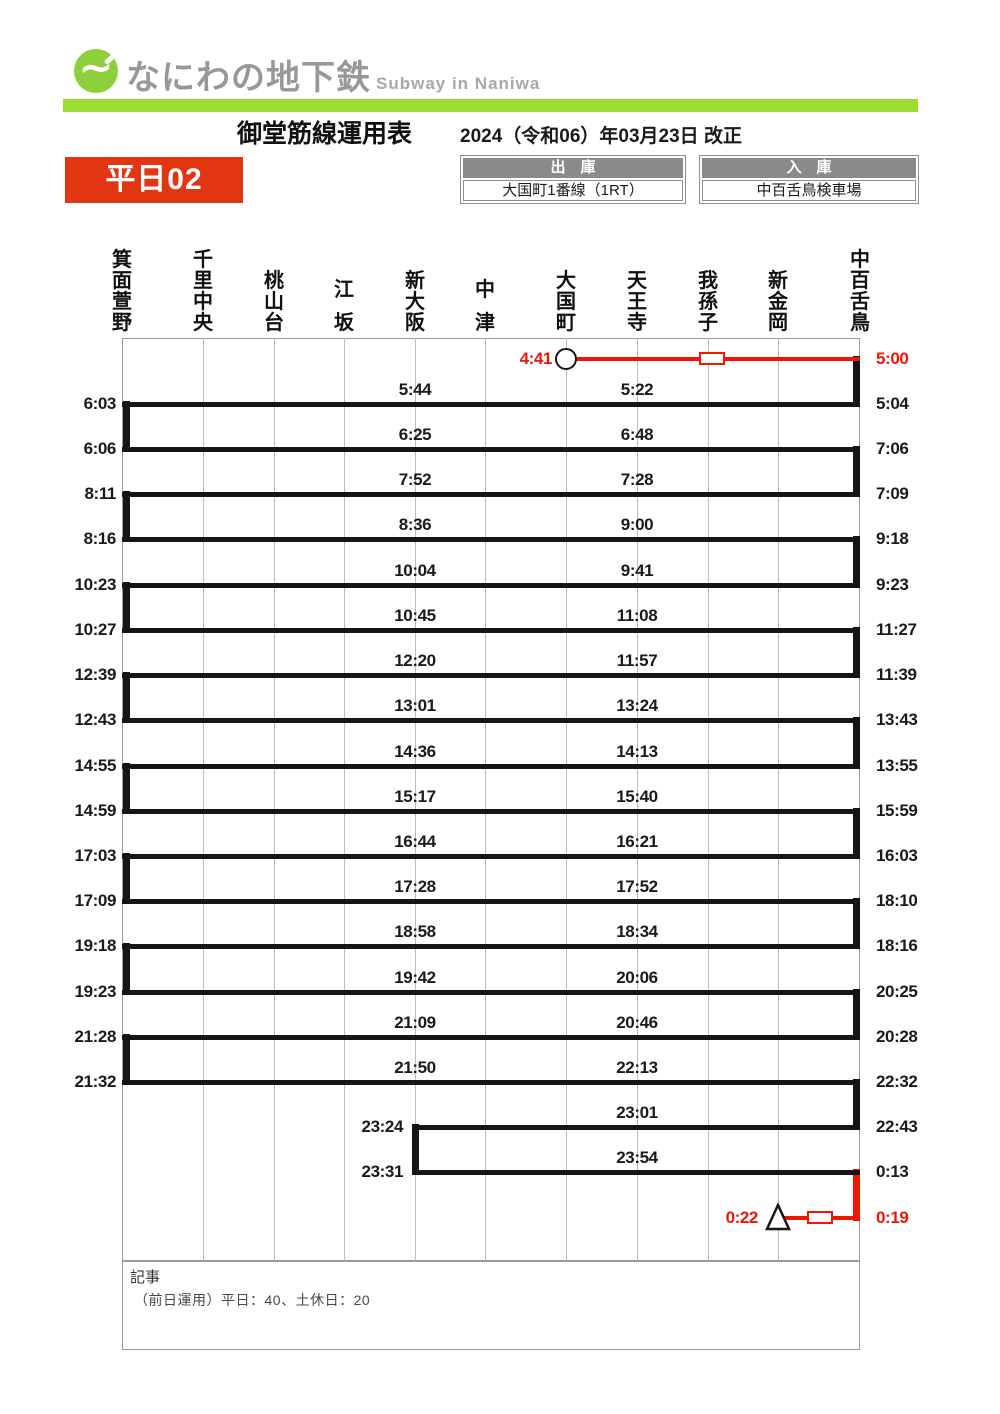 This screenshot has width=1000, height=1414. I want to click on time-label-left: 21:32, so click(95, 1081).